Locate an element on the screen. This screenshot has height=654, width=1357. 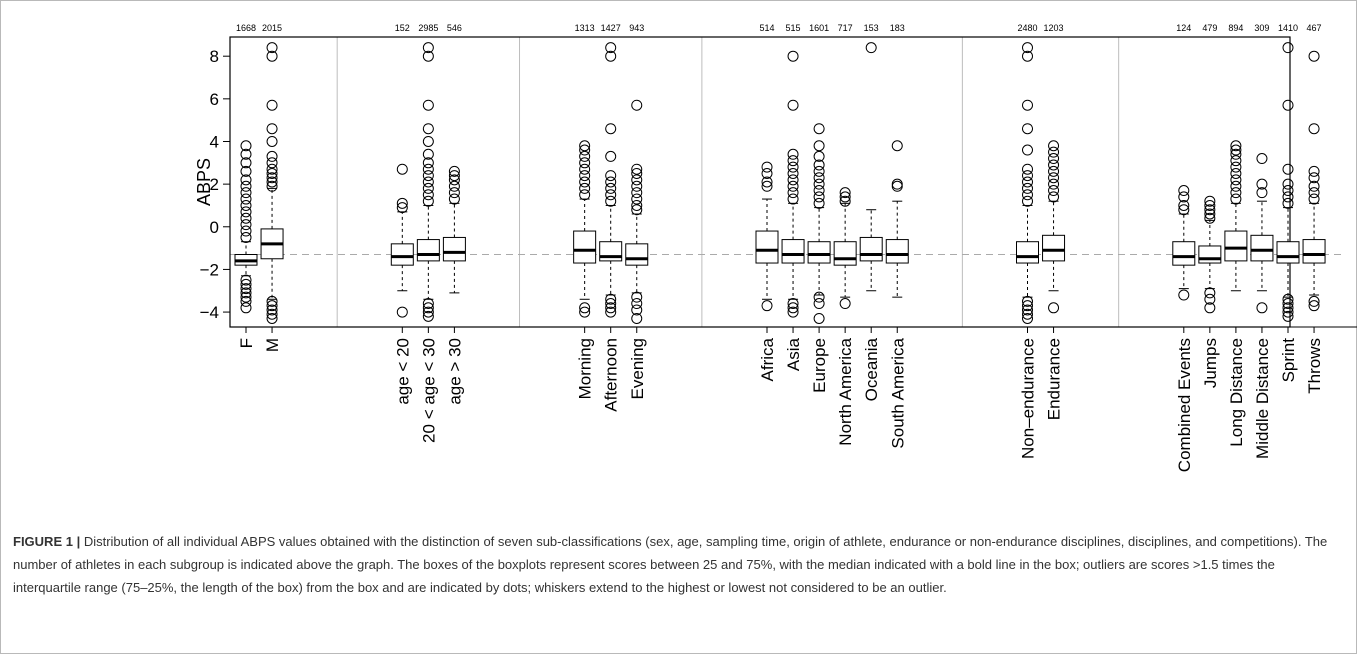
category-label: Jumps is located at coordinates (1210, 363).